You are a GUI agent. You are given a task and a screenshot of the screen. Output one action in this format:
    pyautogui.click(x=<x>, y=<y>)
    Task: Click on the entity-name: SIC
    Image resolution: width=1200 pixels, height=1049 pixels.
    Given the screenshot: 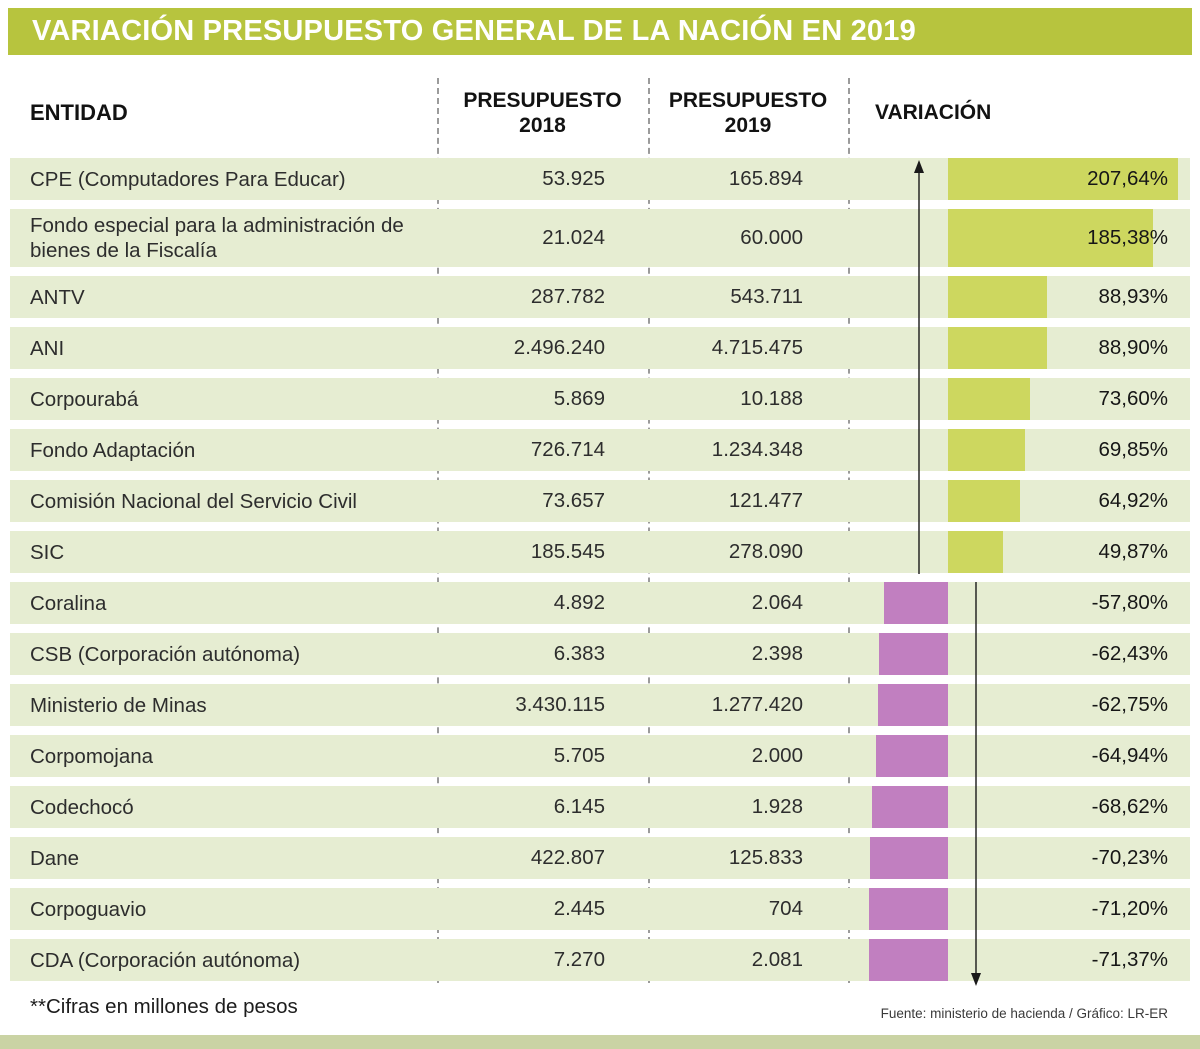 What is the action you would take?
    pyautogui.click(x=47, y=552)
    